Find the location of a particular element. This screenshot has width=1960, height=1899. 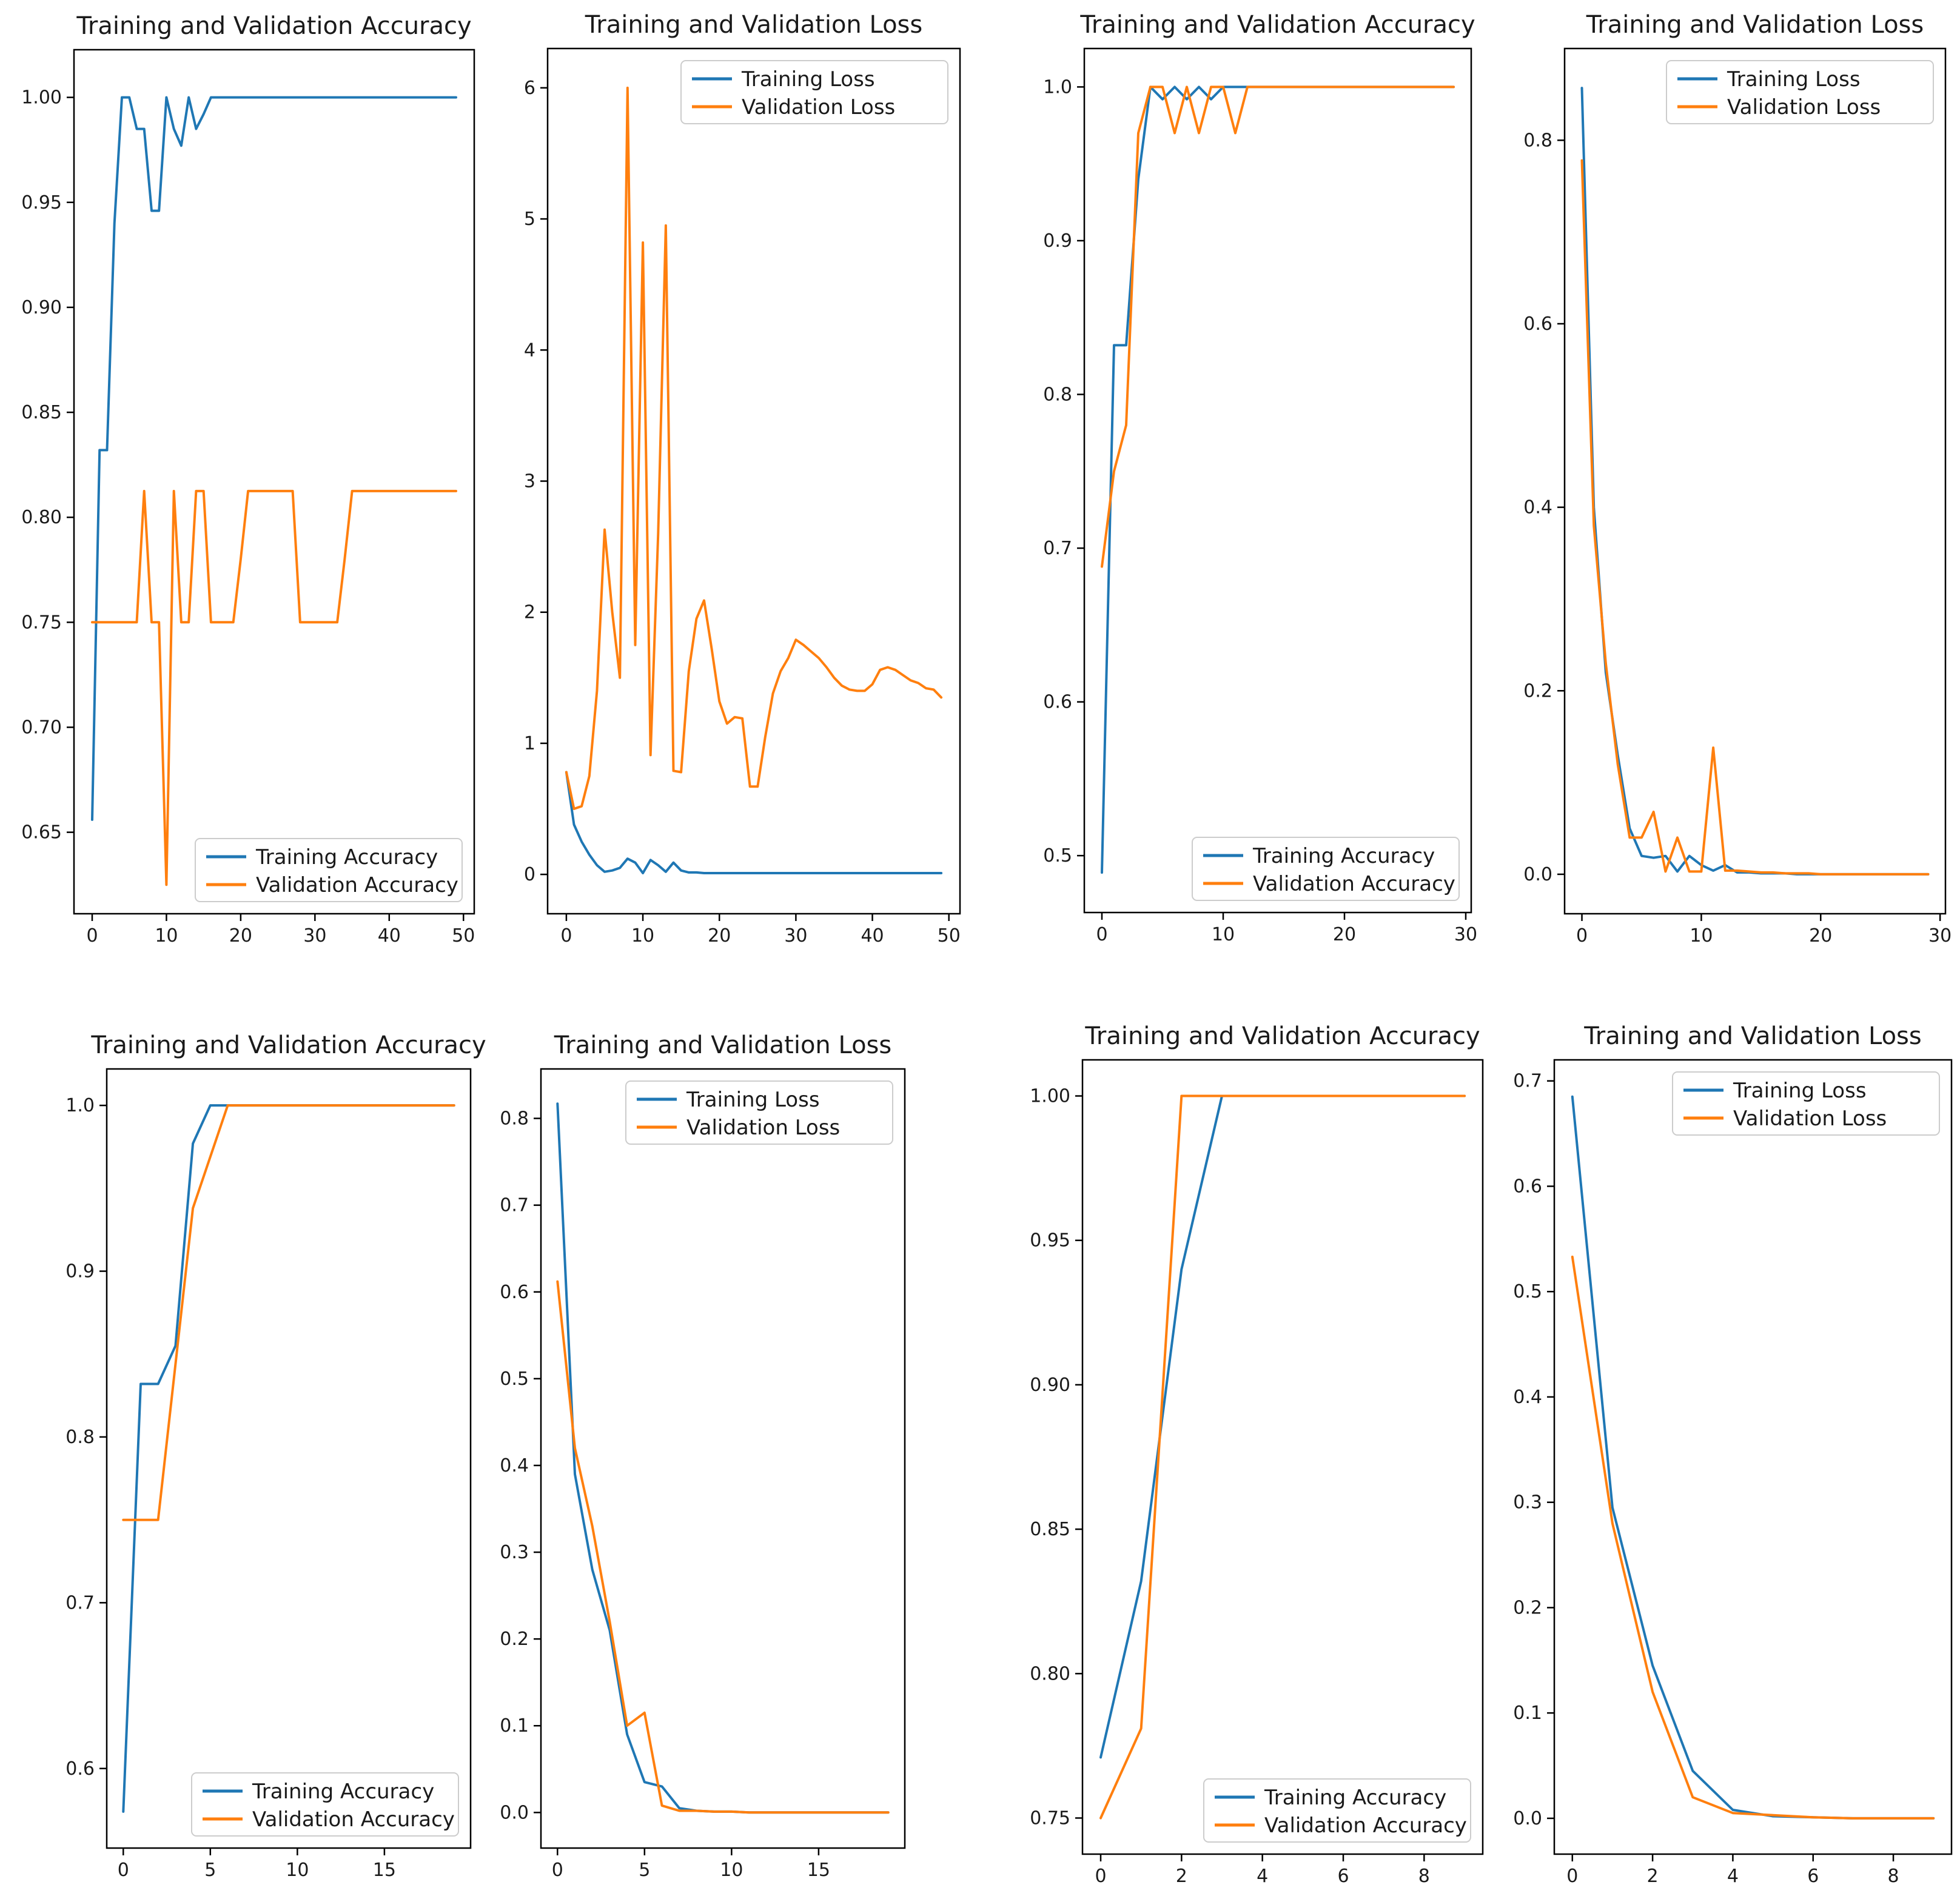

x-tick-label: 2 is located at coordinates (1181, 1876).